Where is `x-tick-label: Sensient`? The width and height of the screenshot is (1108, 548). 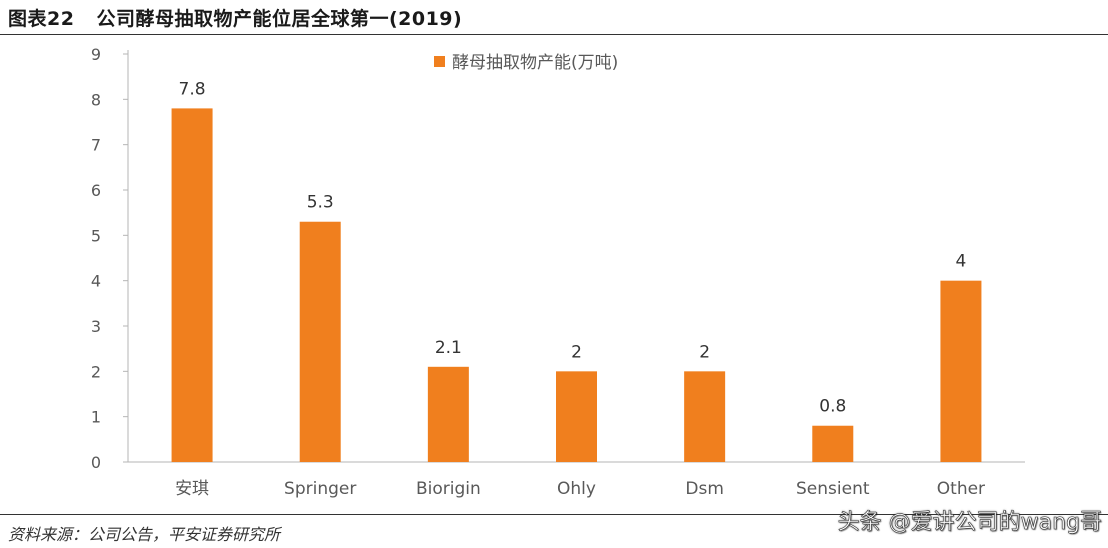 x-tick-label: Sensient is located at coordinates (833, 489).